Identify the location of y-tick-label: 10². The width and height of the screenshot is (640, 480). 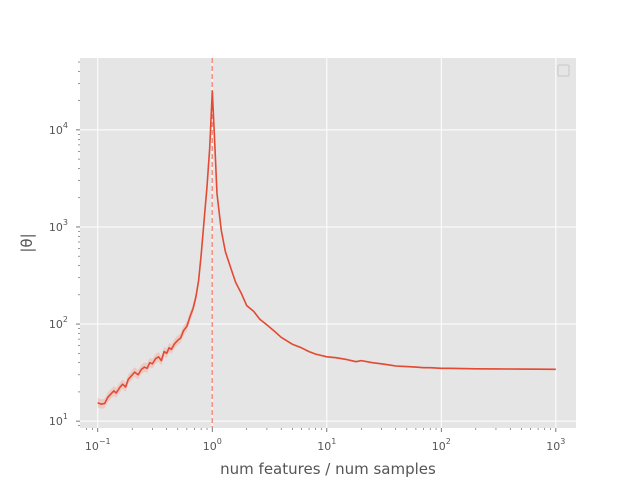
(58, 323).